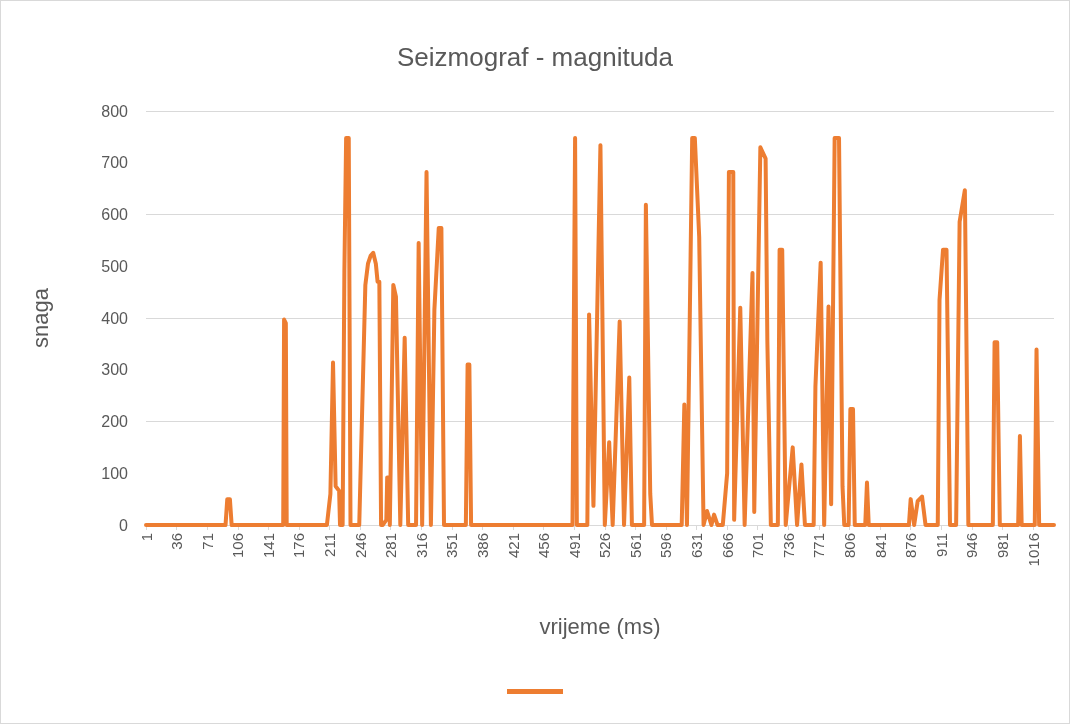 This screenshot has width=1070, height=724. Describe the element at coordinates (421, 546) in the screenshot. I see `x-tick-label: 316` at that location.